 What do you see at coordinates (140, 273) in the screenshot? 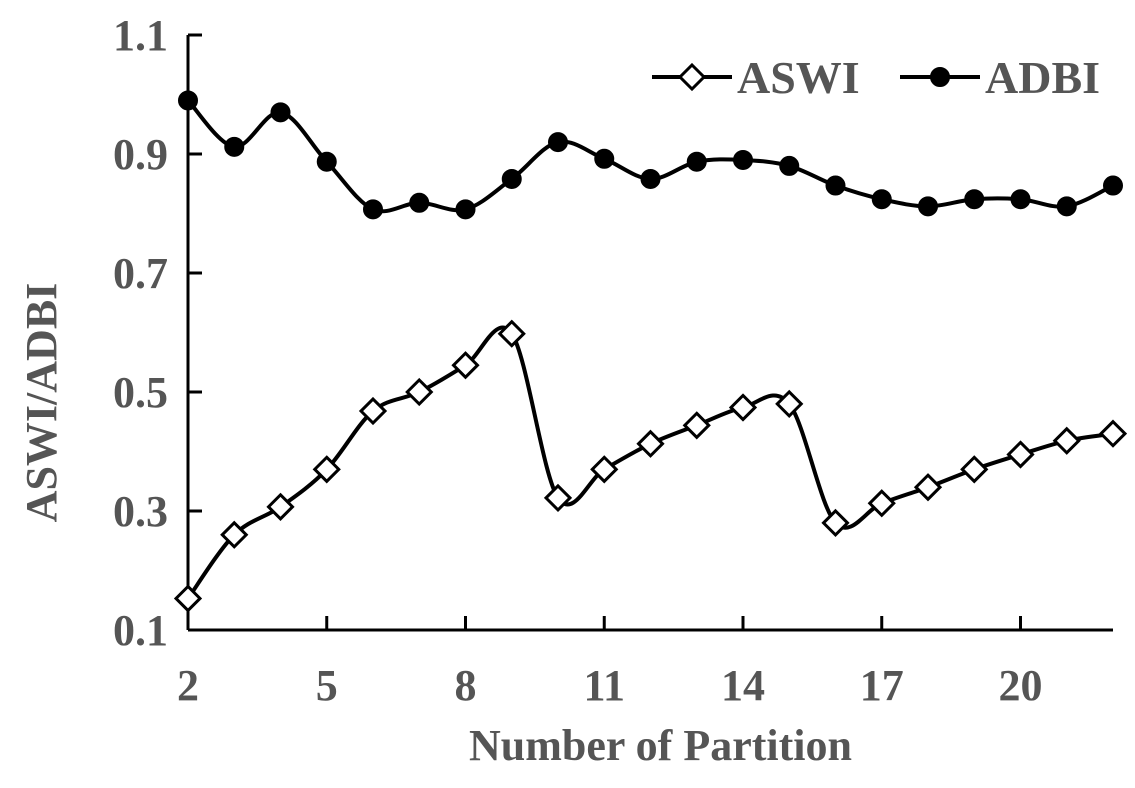
I see `y-tick-label: 0.7` at bounding box center [140, 273].